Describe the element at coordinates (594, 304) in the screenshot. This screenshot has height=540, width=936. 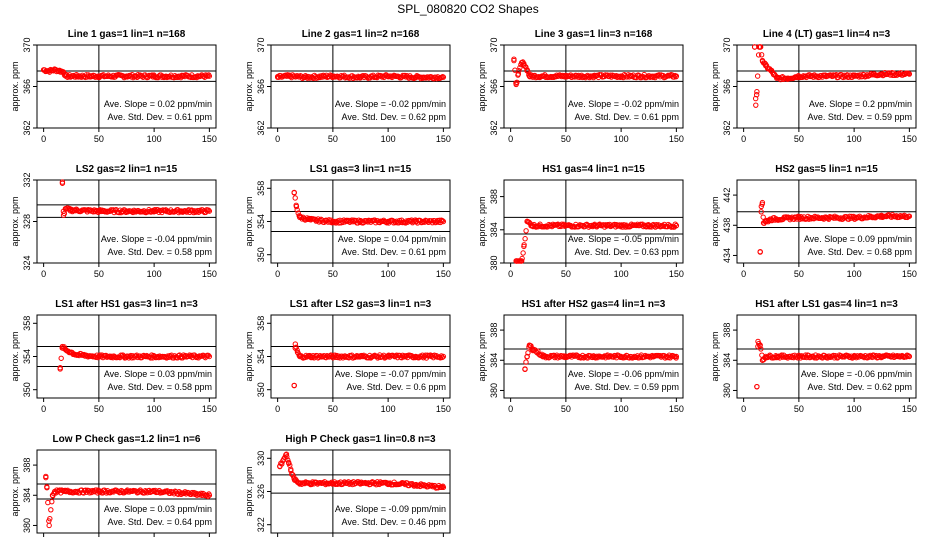
I see `panel-title: HS1 after HS2 gas=4 lin=1 n=3` at that location.